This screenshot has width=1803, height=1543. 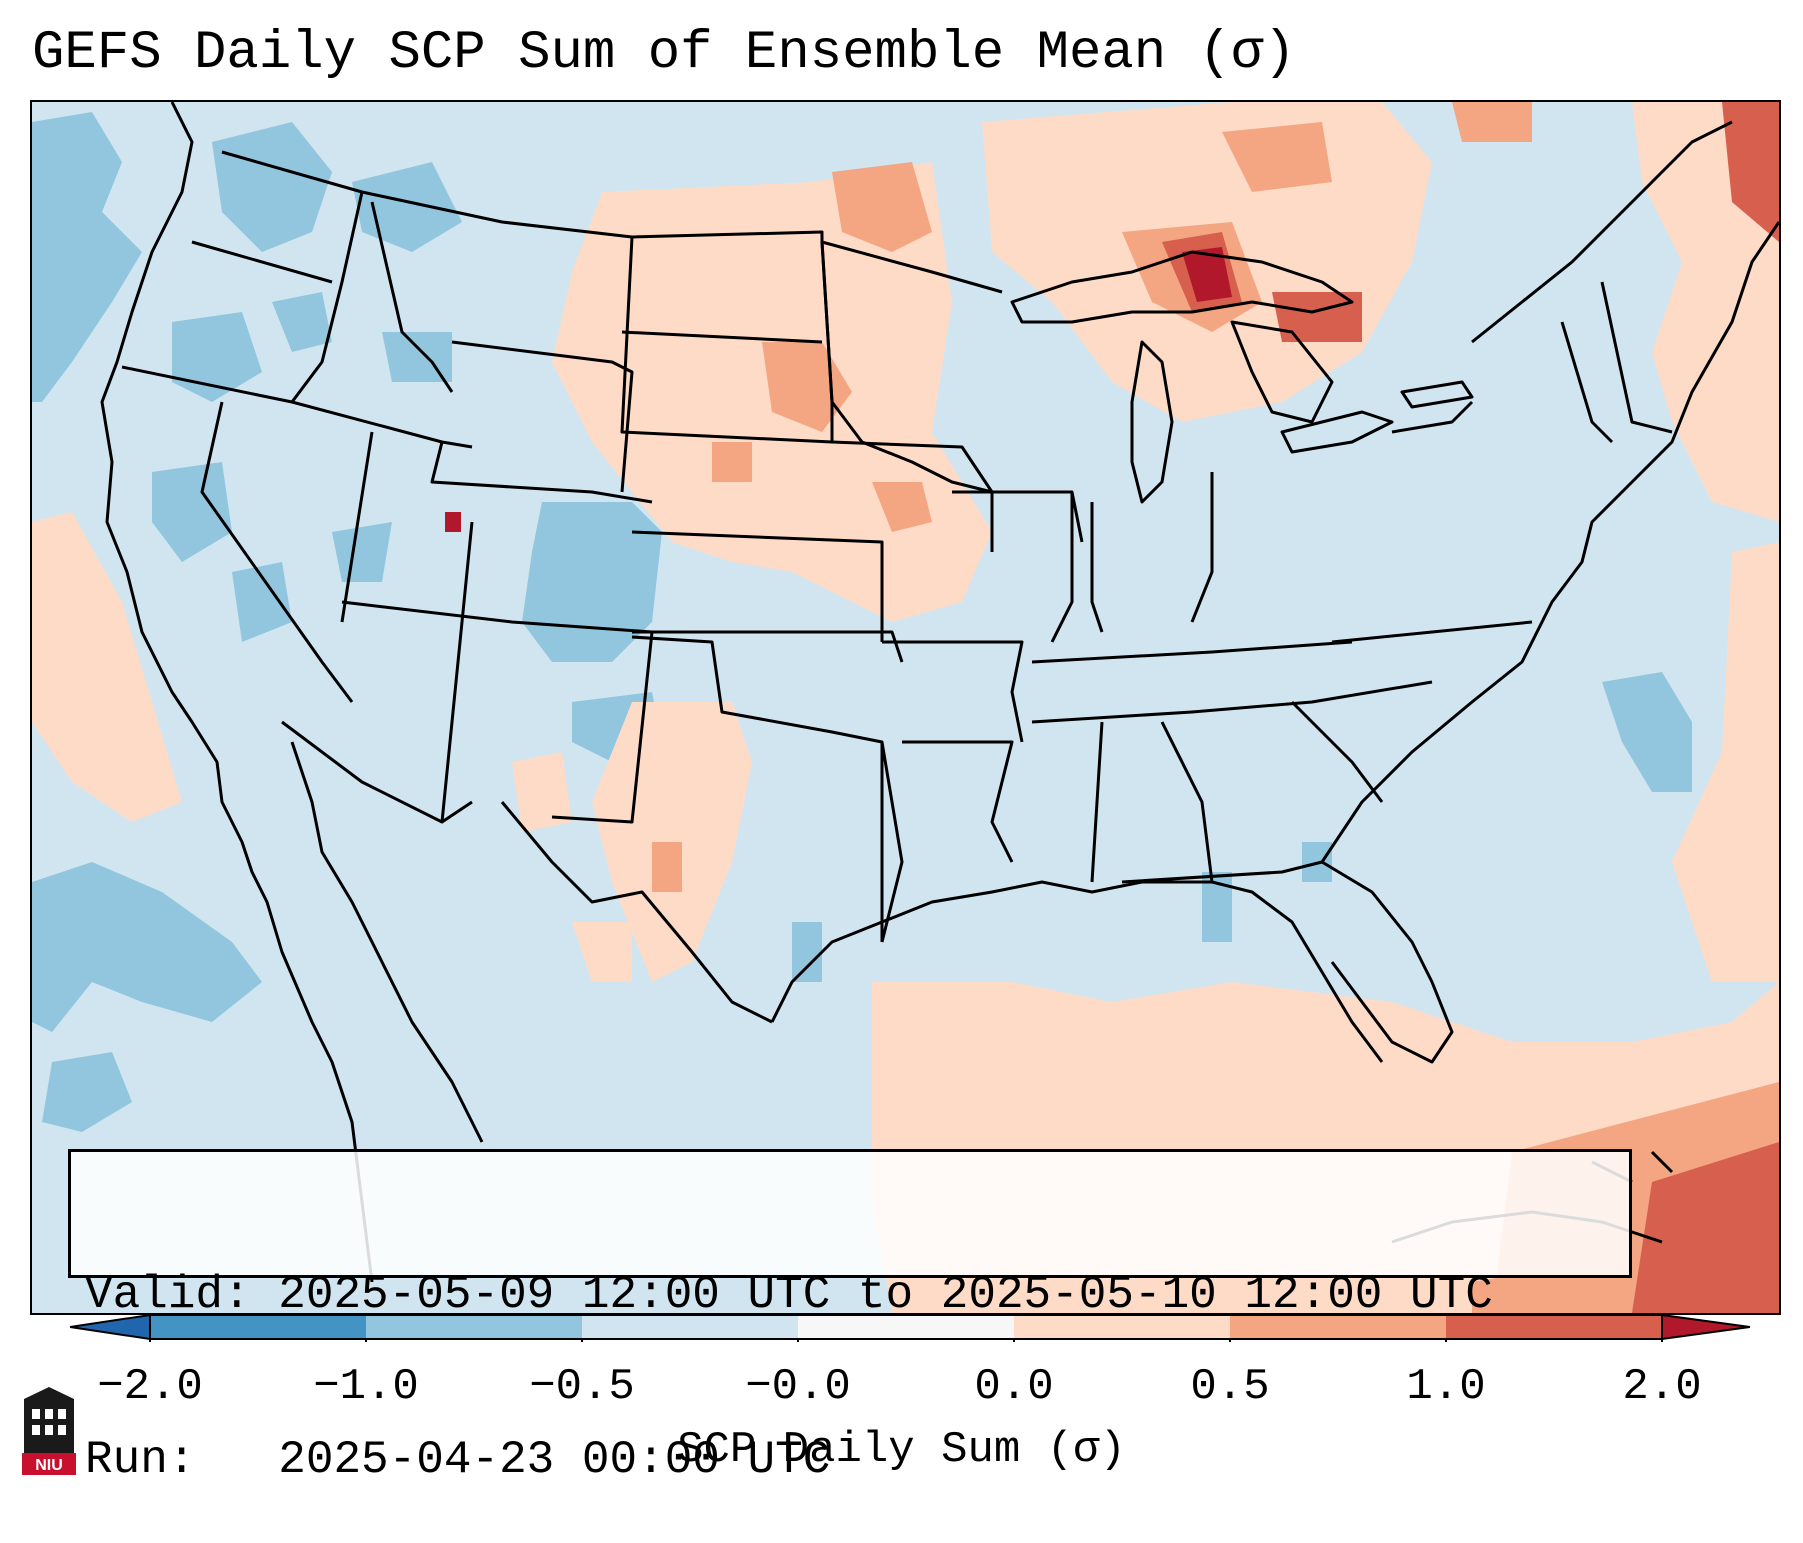 I want to click on colorbar-label: SCP Daily Sum (σ), so click(x=901, y=1450).